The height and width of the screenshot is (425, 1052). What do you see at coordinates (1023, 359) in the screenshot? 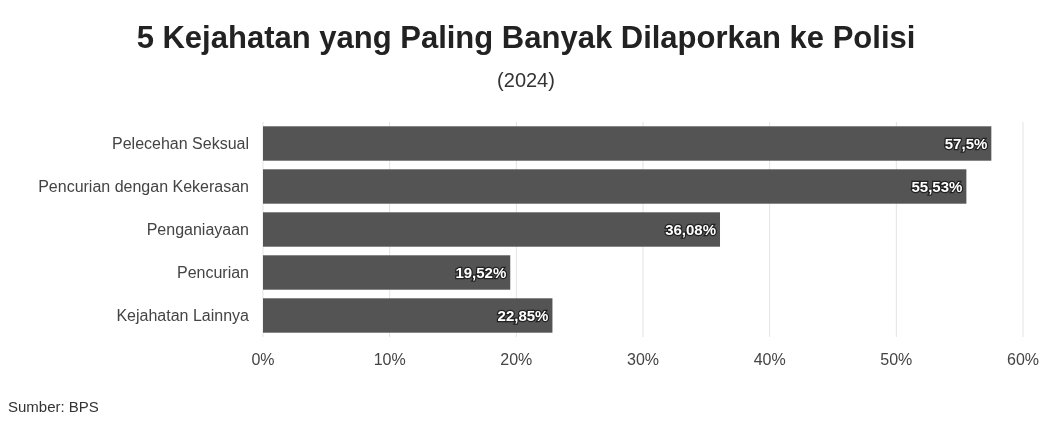
I see `x-tick-label: 60%` at bounding box center [1023, 359].